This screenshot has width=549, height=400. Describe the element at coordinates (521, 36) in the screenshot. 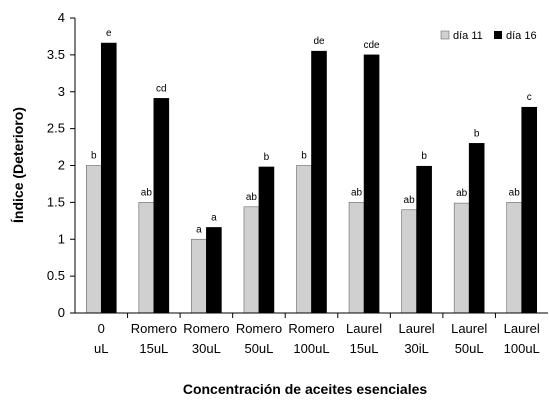

I see `legend-label-dia-16: día 16` at that location.